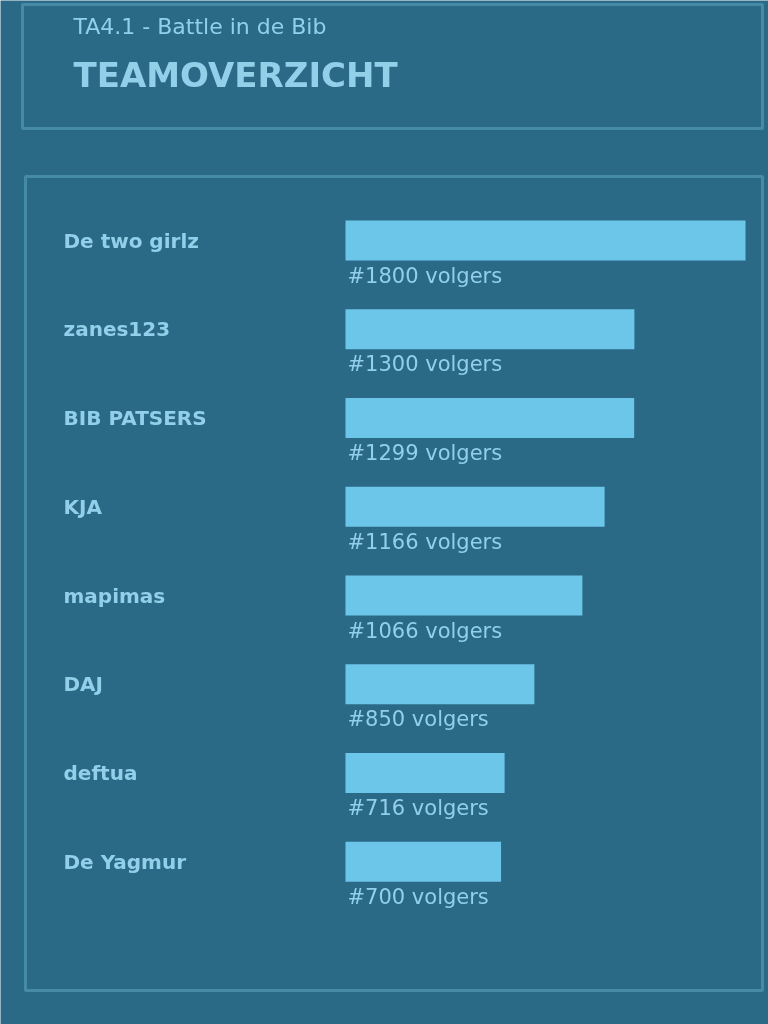  I want to click on y-tick-label: DAJ, so click(83, 684).